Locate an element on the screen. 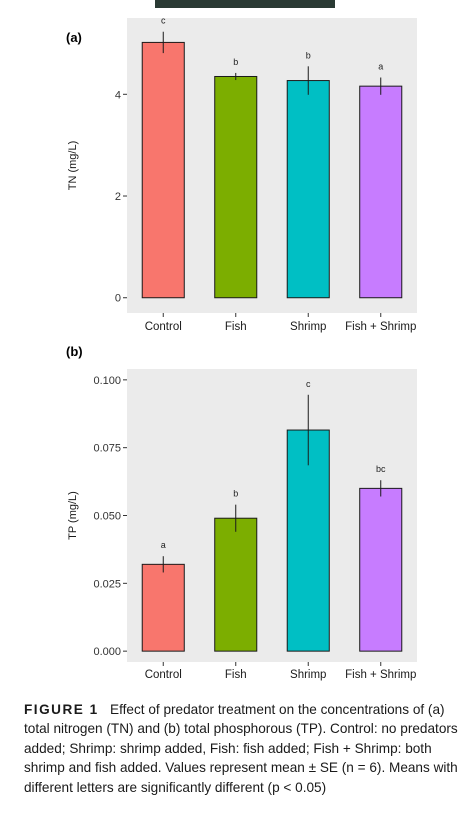 Image resolution: width=476 pixels, height=824 pixels. panel-label: (b) is located at coordinates (74, 351).